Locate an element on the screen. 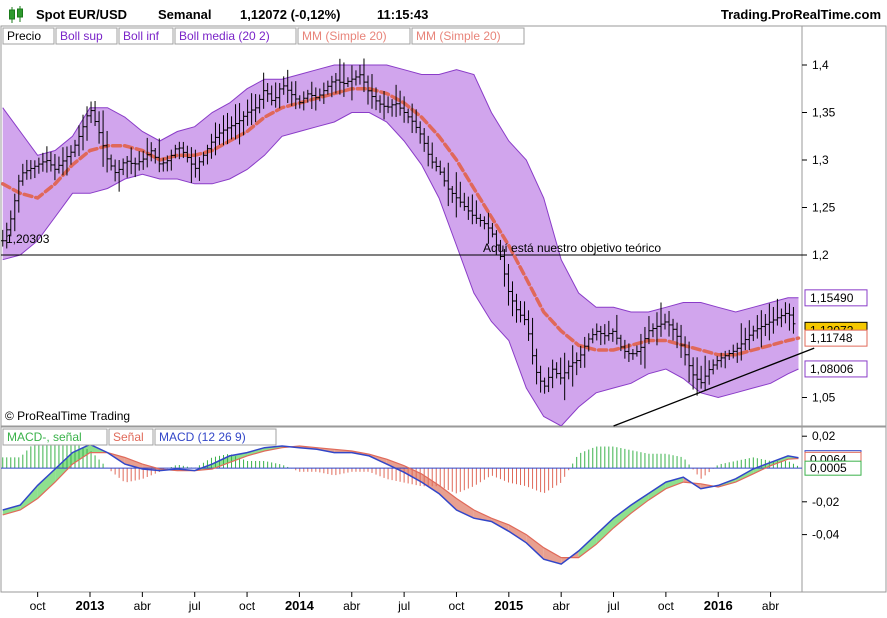  macd-tick-label: -0,02 is located at coordinates (826, 502).